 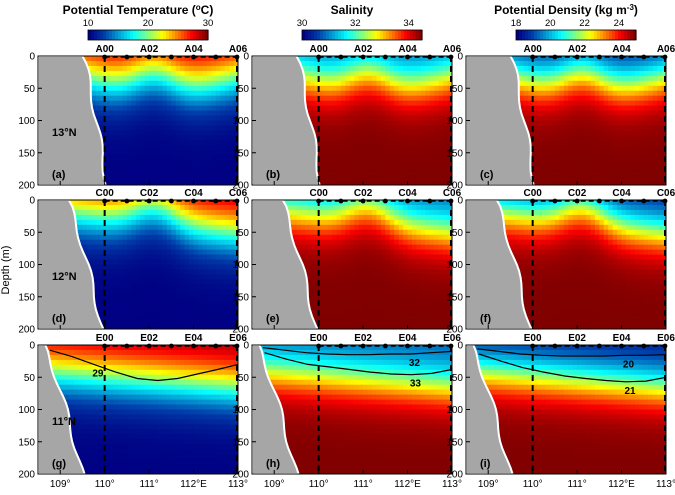 What do you see at coordinates (555, 57) in the screenshot?
I see `station-marker` at bounding box center [555, 57].